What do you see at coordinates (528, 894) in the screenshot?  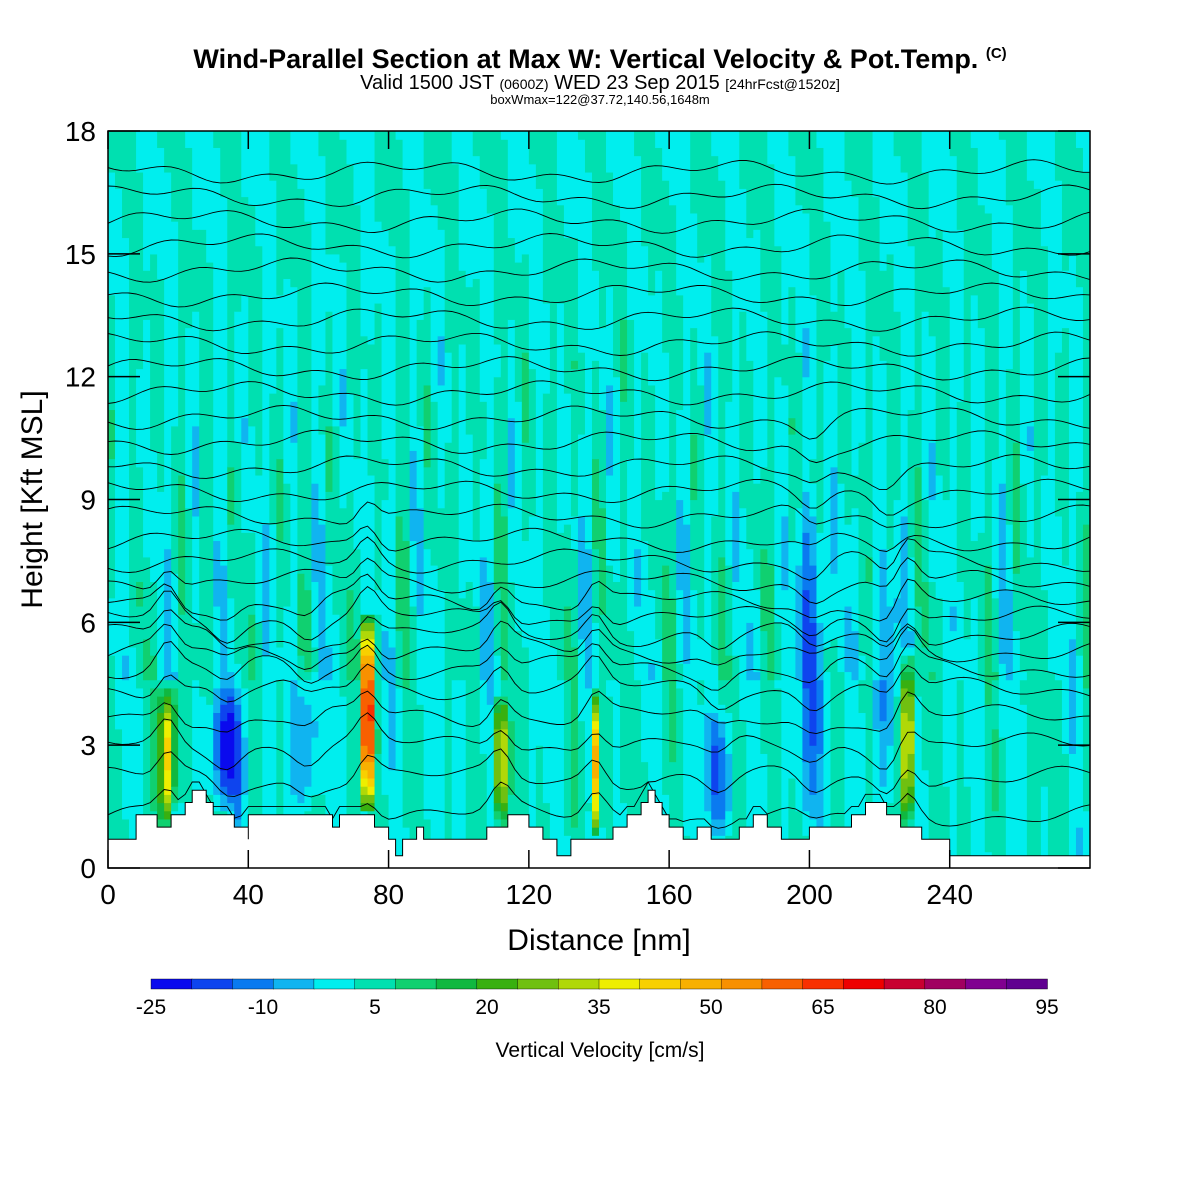 I see `x-tick-label: 120` at bounding box center [528, 894].